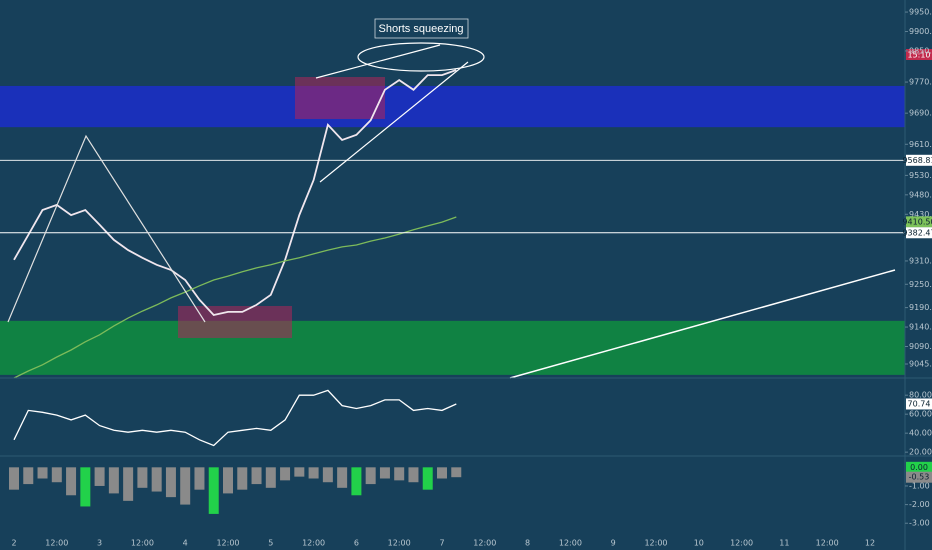  I want to click on y-tick-label: 9090.00, so click(920, 346).